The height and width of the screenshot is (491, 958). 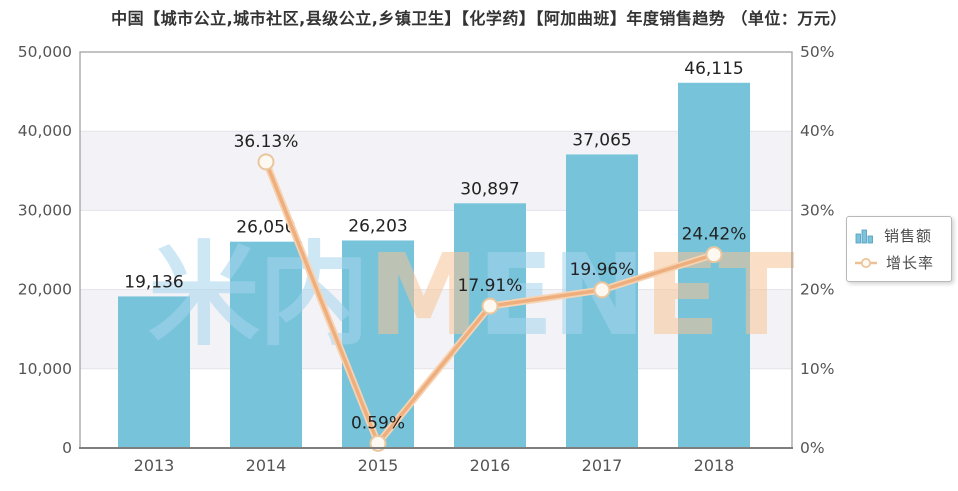 What do you see at coordinates (602, 290) in the screenshot?
I see `growth-marker-2017` at bounding box center [602, 290].